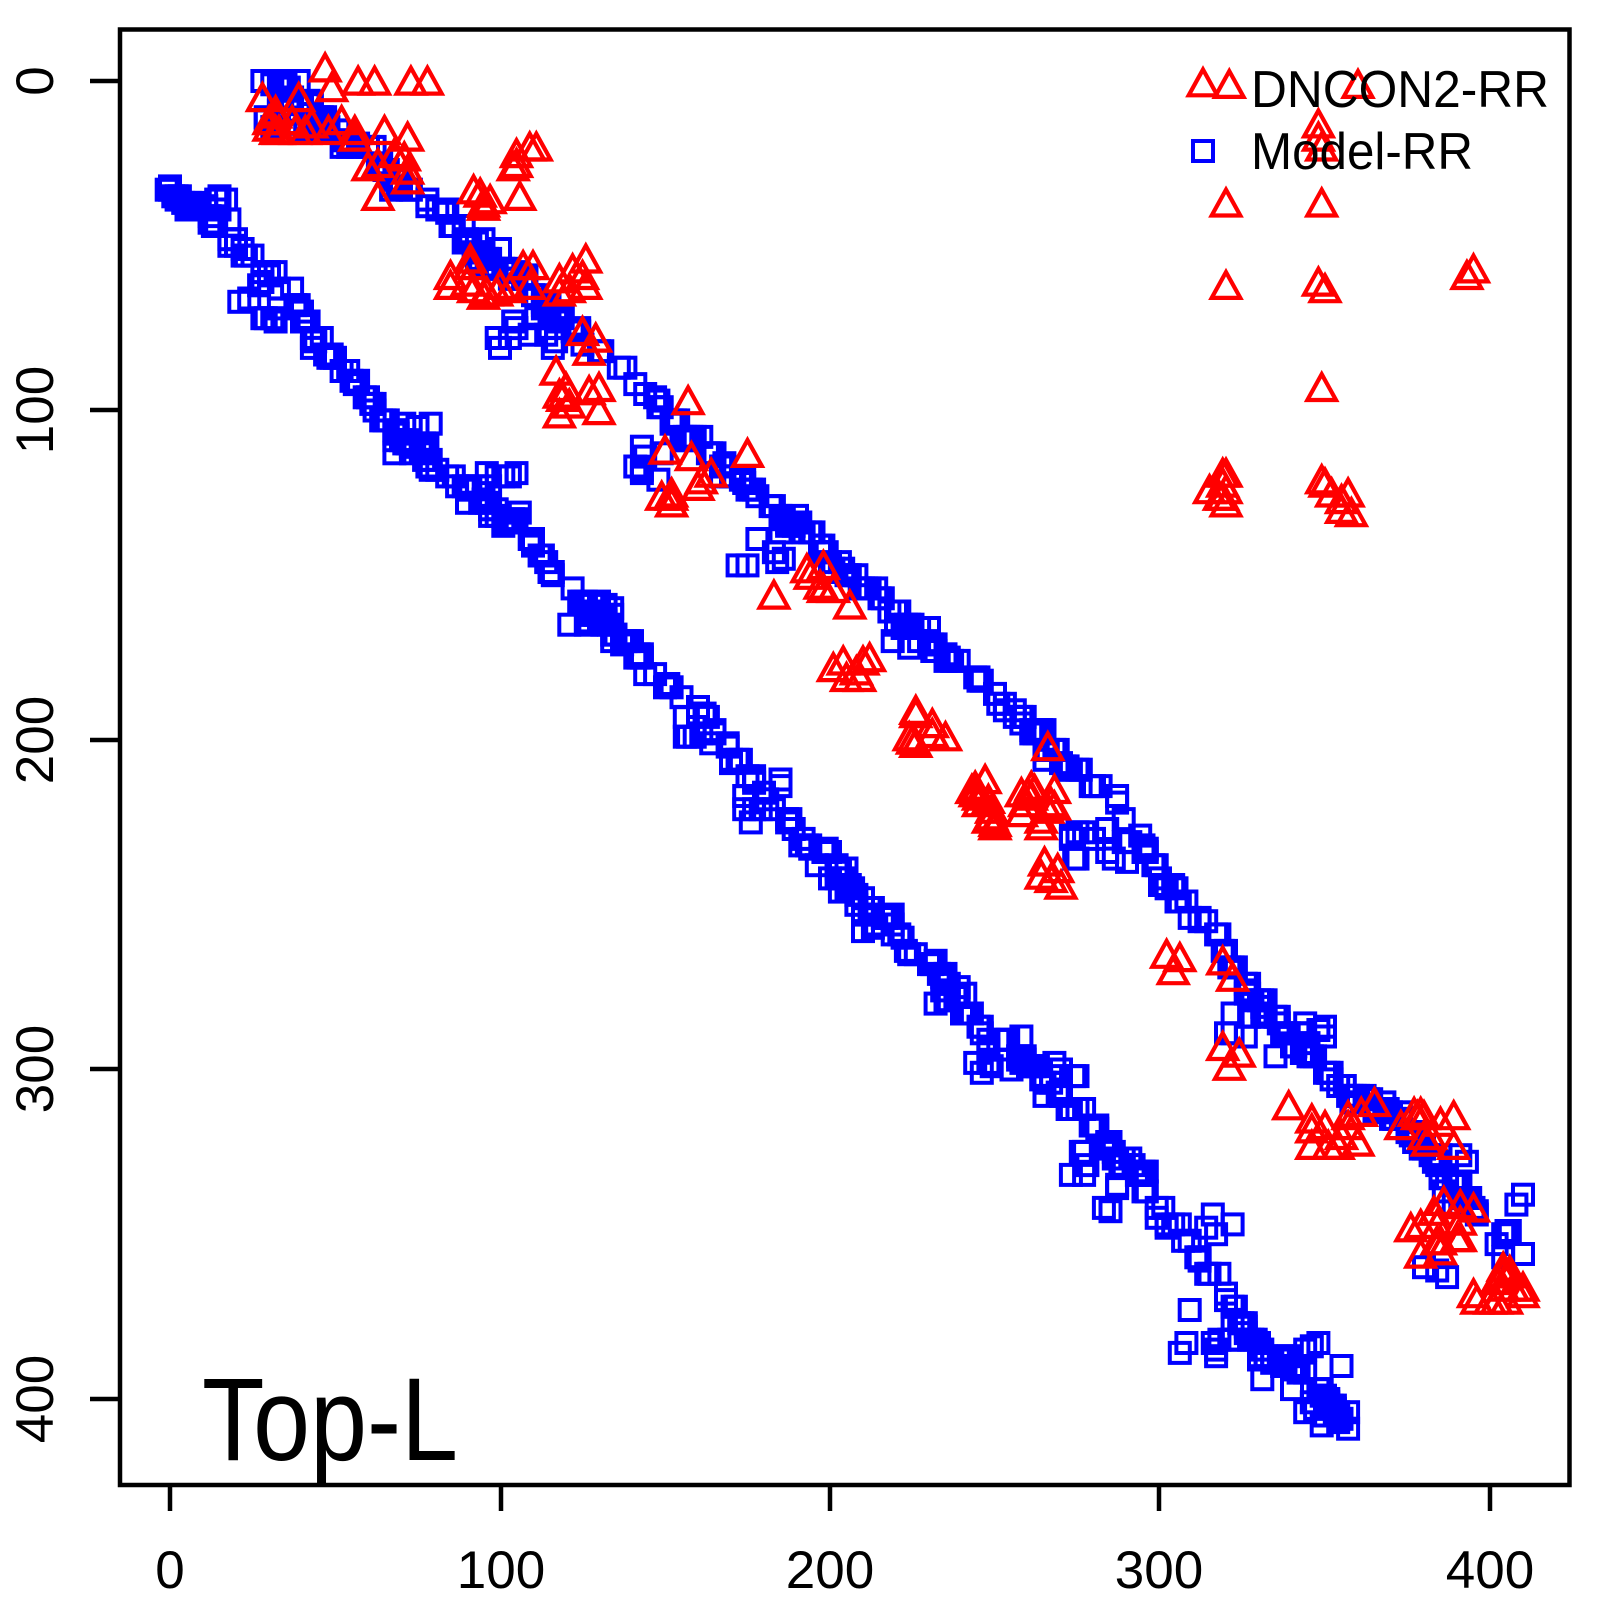 This screenshot has height=1605, width=1600. What do you see at coordinates (330, 1420) in the screenshot?
I see `svg-text: Top-L` at bounding box center [330, 1420].